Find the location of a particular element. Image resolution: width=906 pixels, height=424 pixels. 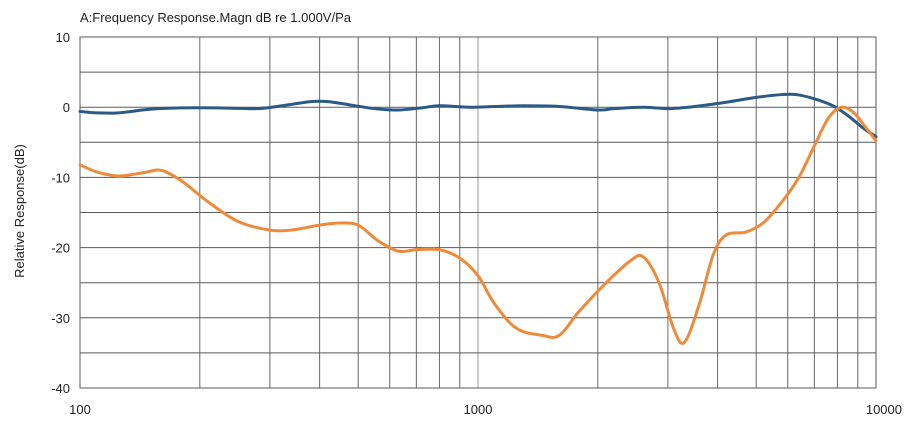

y-tick-label: 10 is located at coordinates (63, 37).